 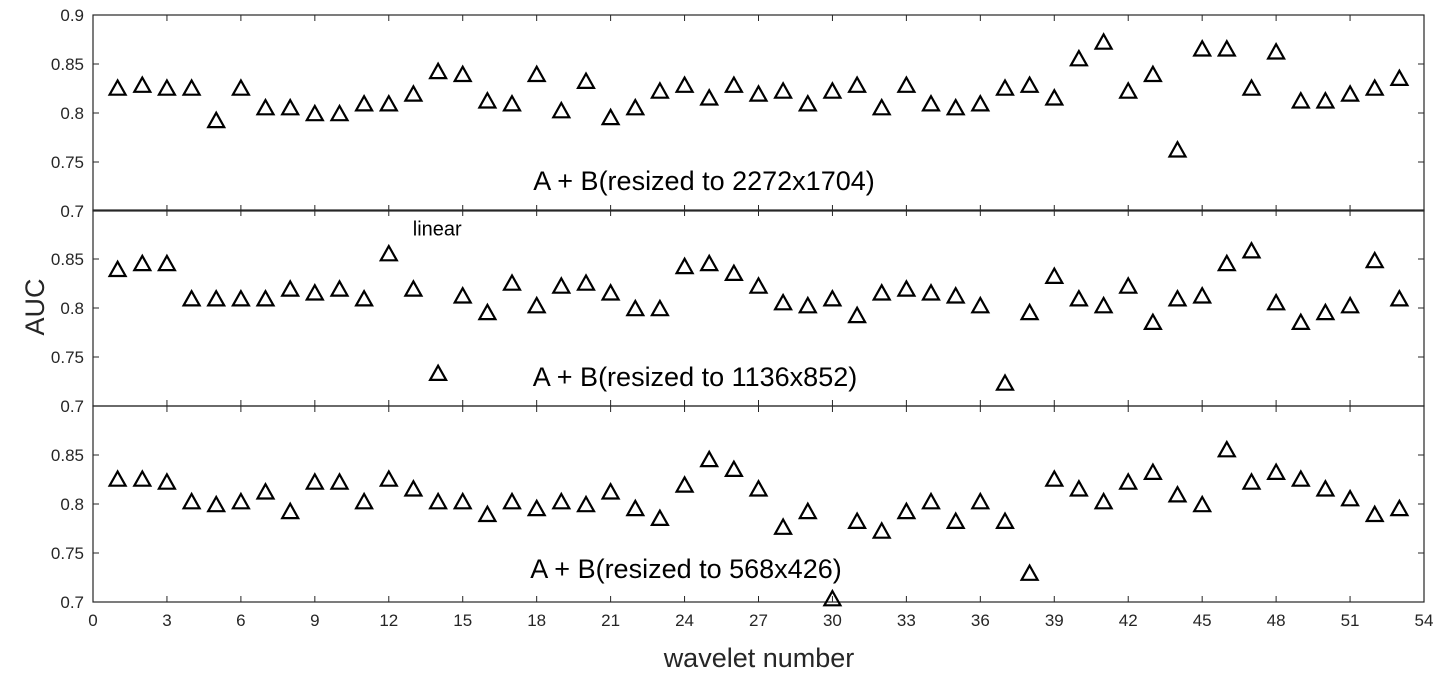 What do you see at coordinates (906, 620) in the screenshot?
I see `x-tick-label: 33` at bounding box center [906, 620].